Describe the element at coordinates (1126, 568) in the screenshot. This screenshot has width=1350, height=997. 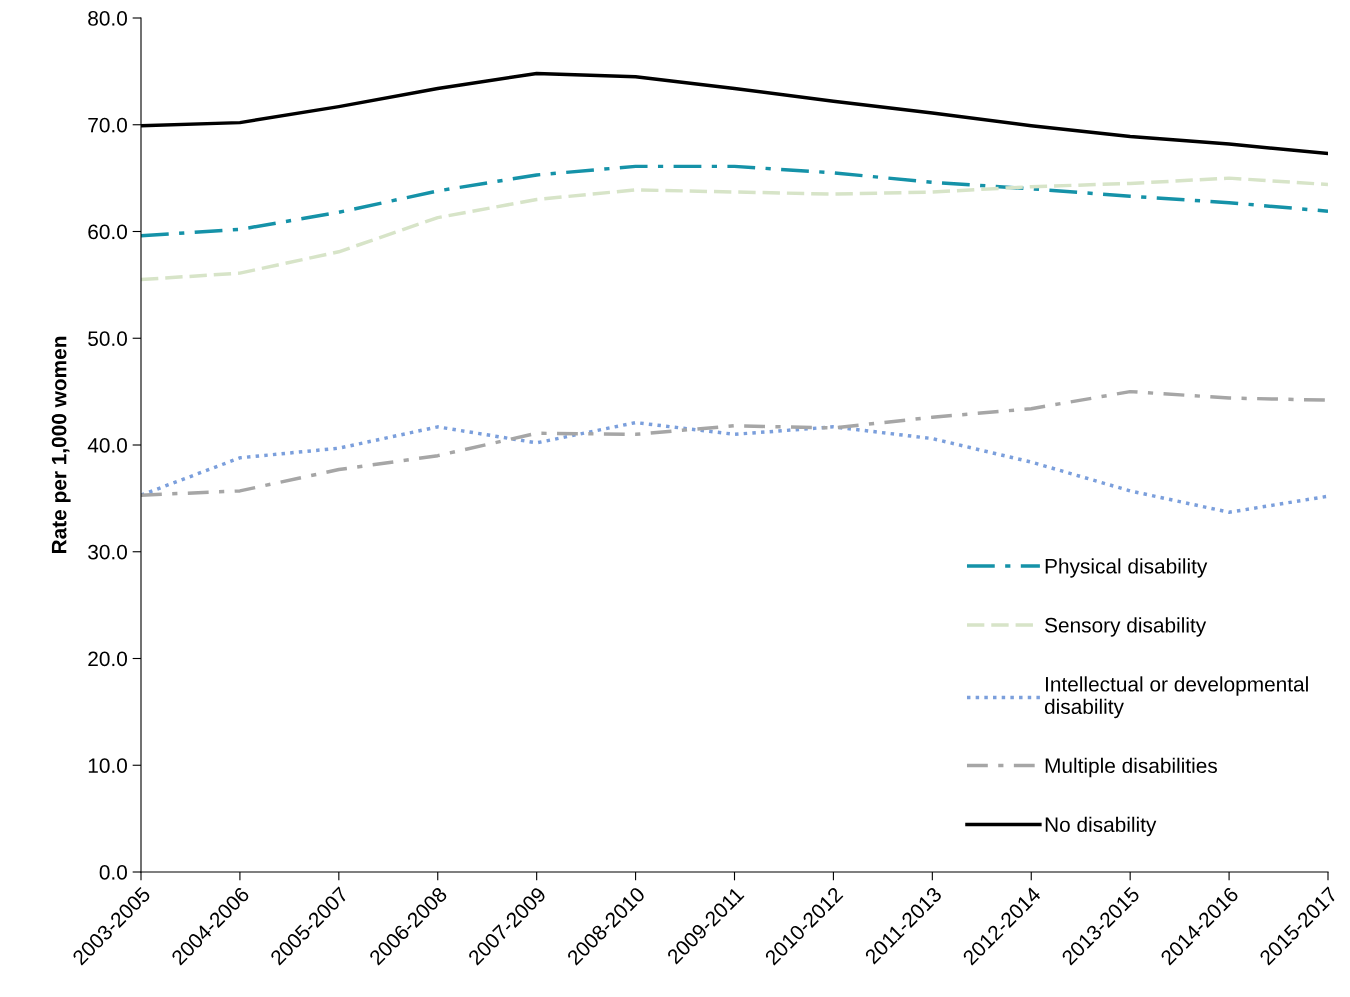
I see `legend-label: Physical disability` at that location.